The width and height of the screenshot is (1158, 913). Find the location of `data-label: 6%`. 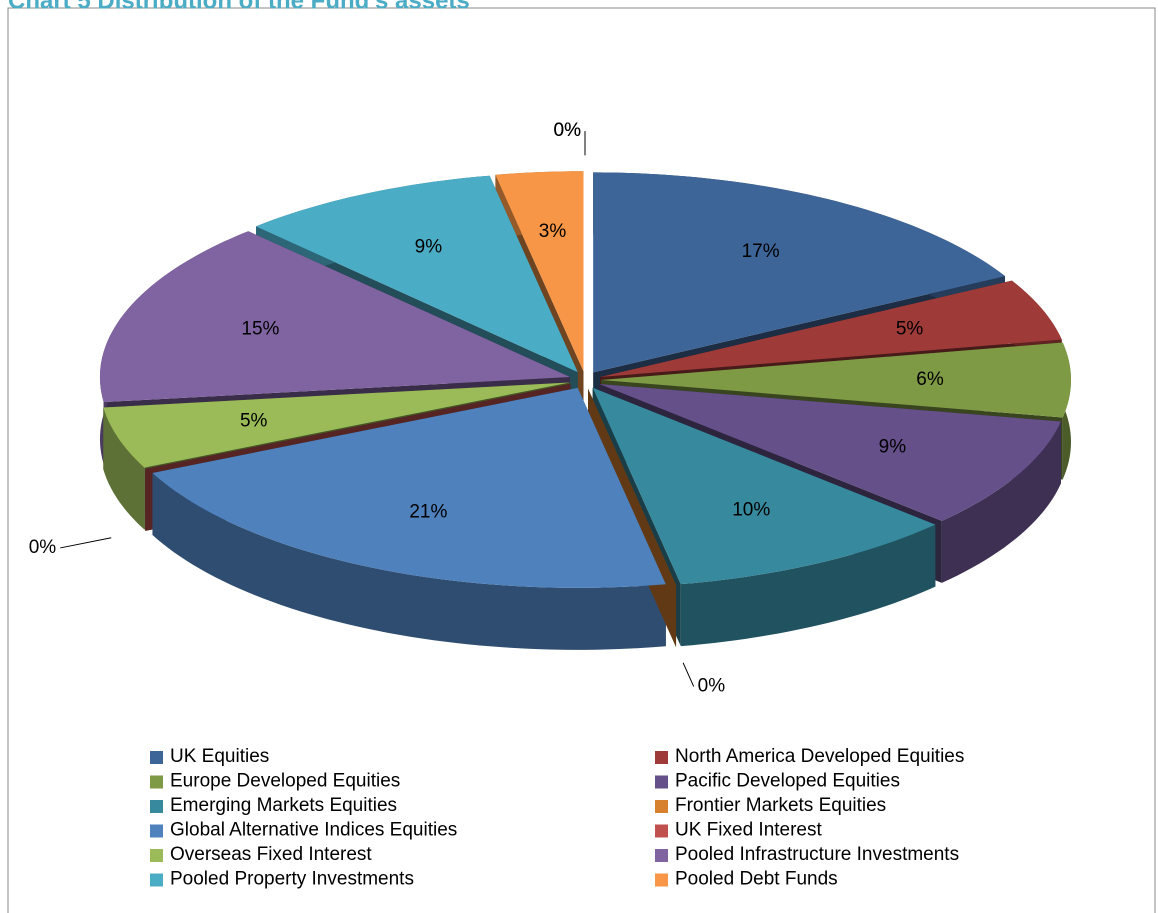

data-label: 6% is located at coordinates (930, 379).